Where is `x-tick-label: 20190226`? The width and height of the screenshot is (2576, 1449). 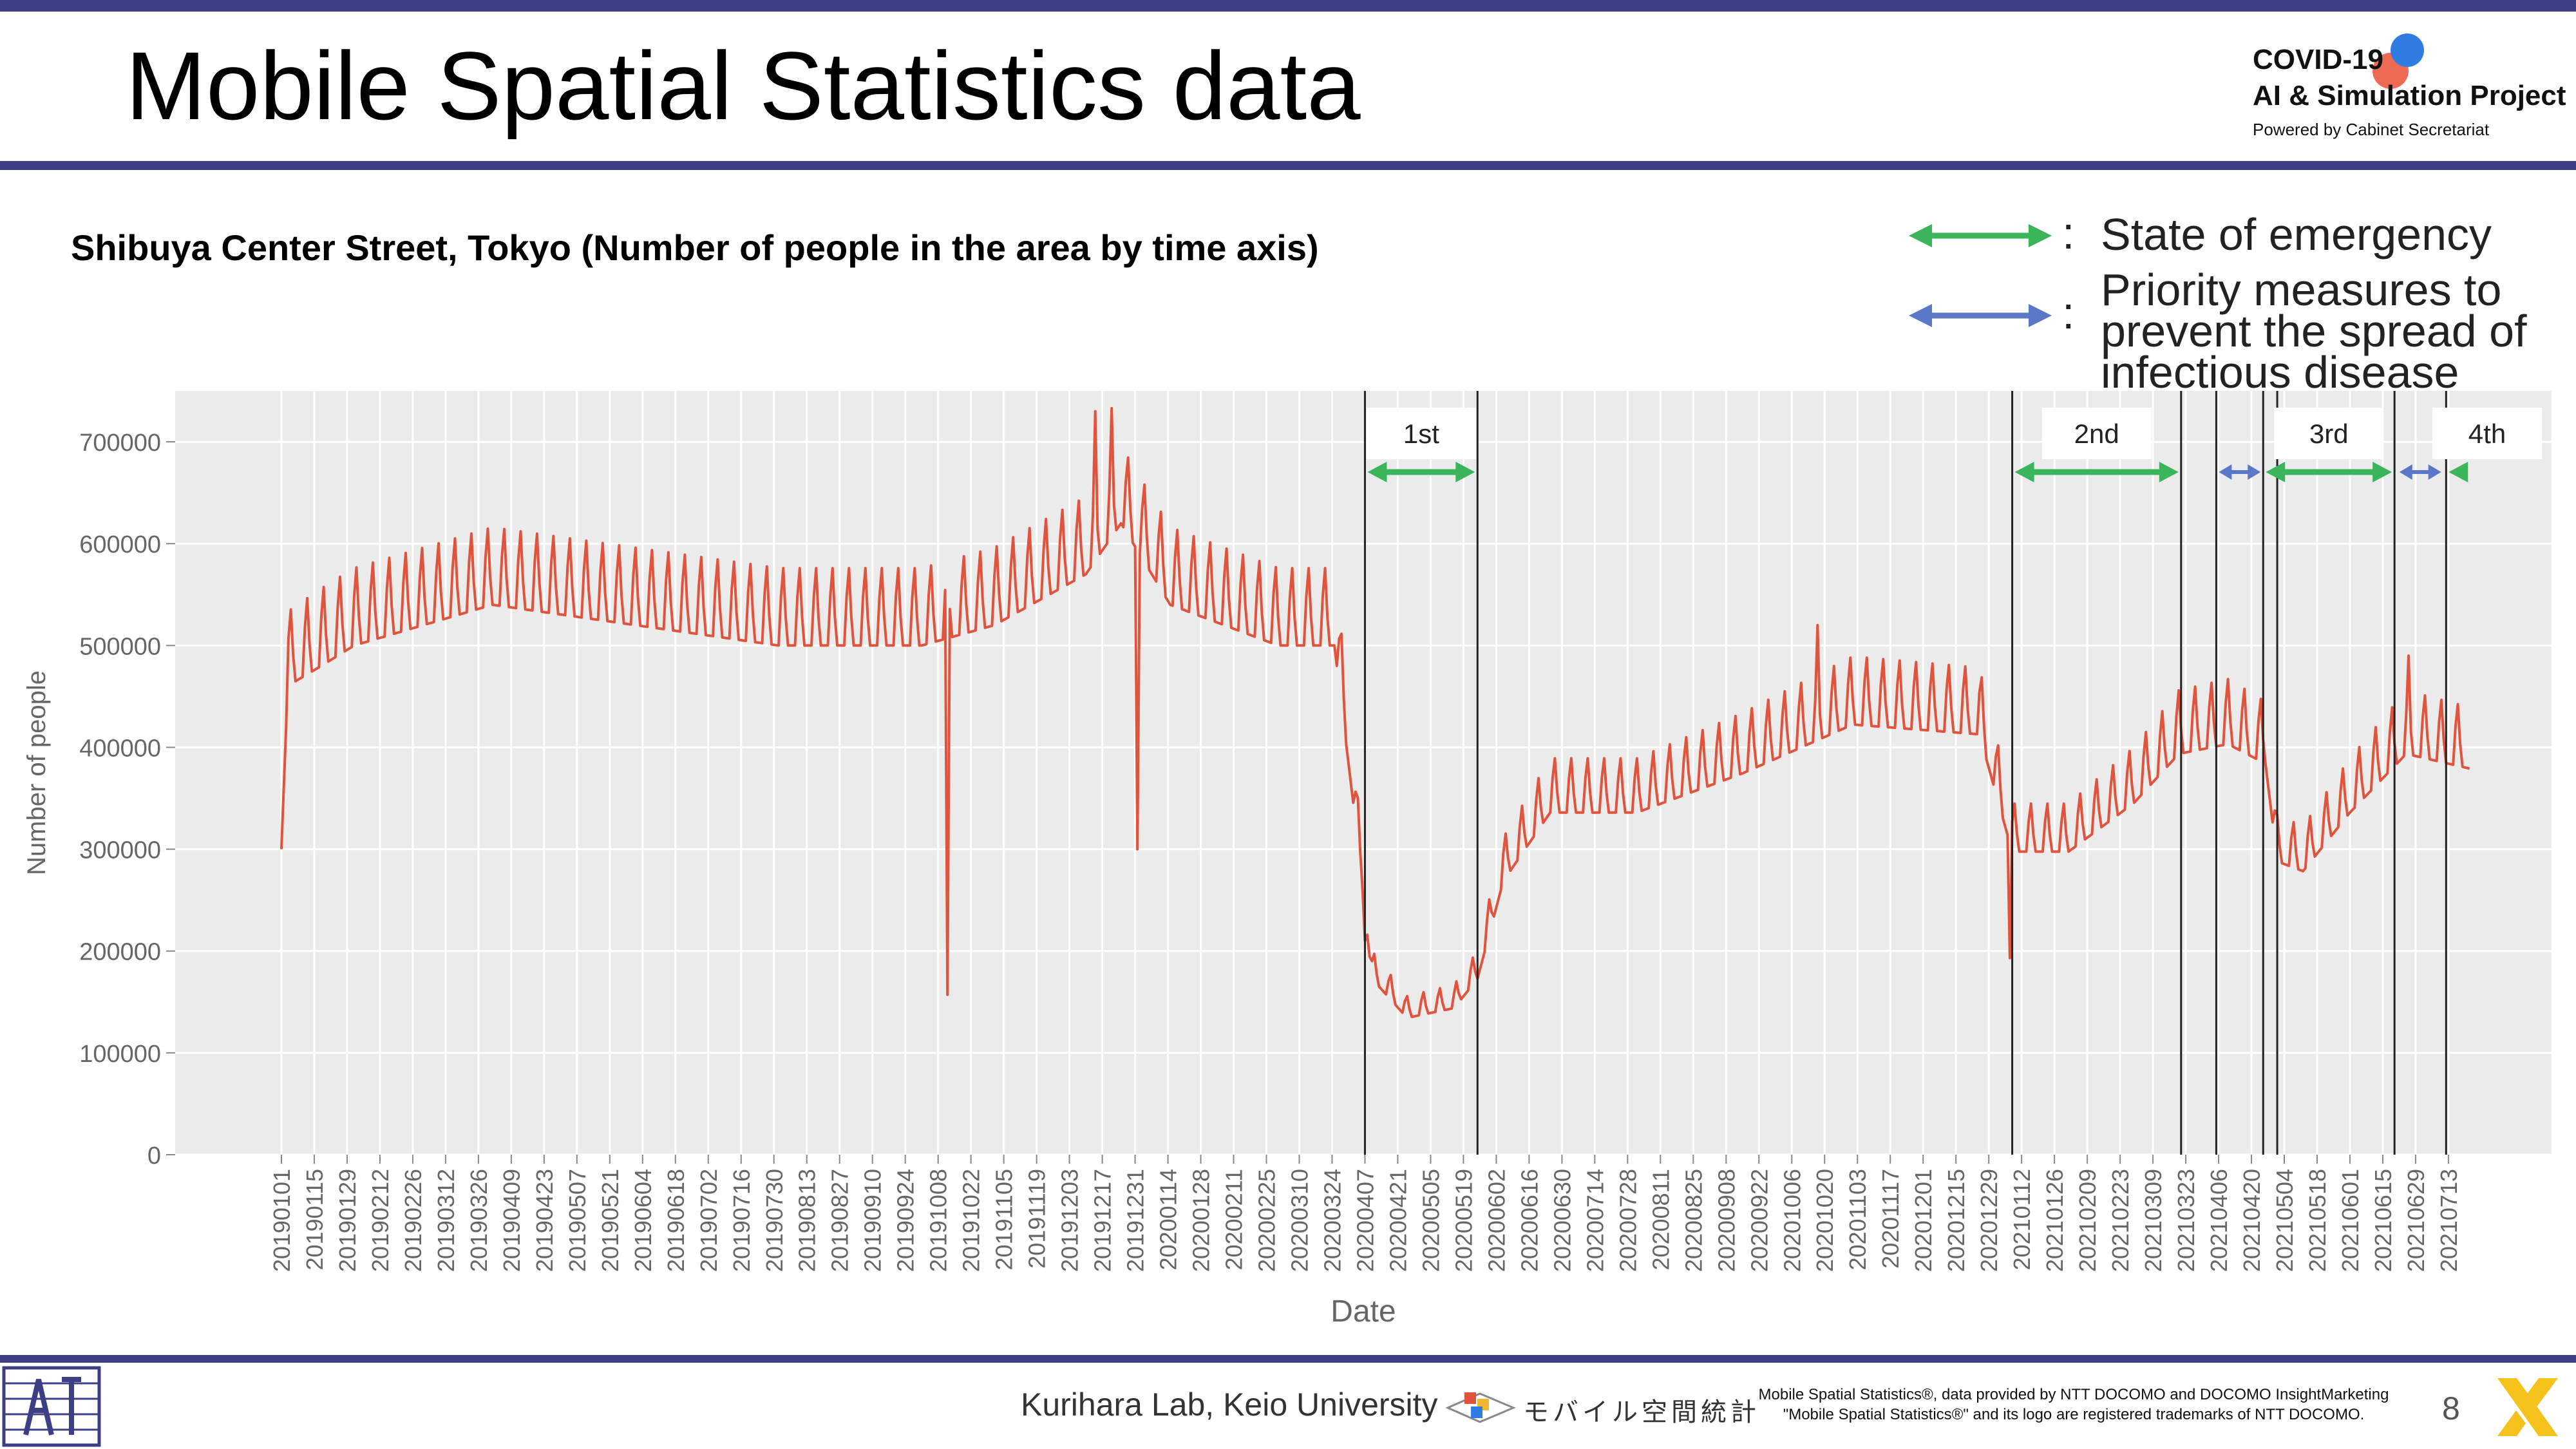
x-tick-label: 20190226 is located at coordinates (413, 1221).